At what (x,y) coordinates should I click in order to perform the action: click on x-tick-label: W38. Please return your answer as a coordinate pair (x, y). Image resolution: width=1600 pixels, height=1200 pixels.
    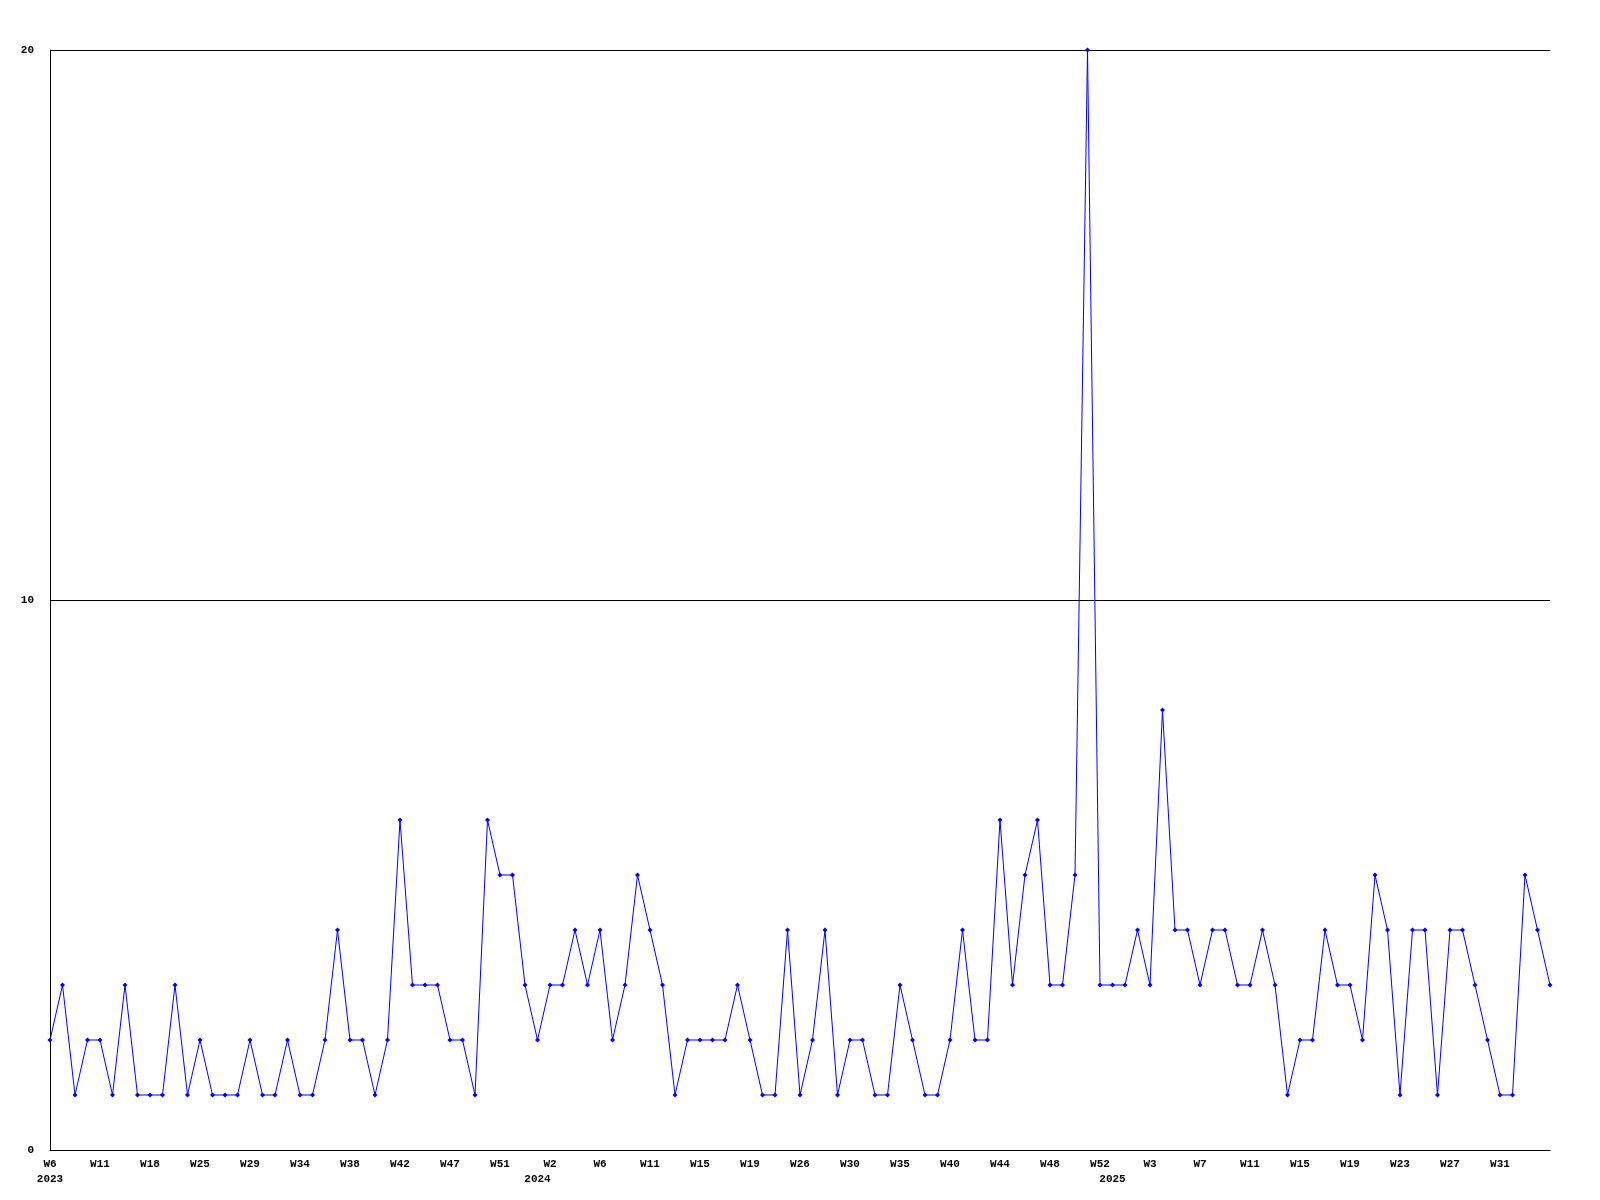
    Looking at the image, I should click on (350, 1163).